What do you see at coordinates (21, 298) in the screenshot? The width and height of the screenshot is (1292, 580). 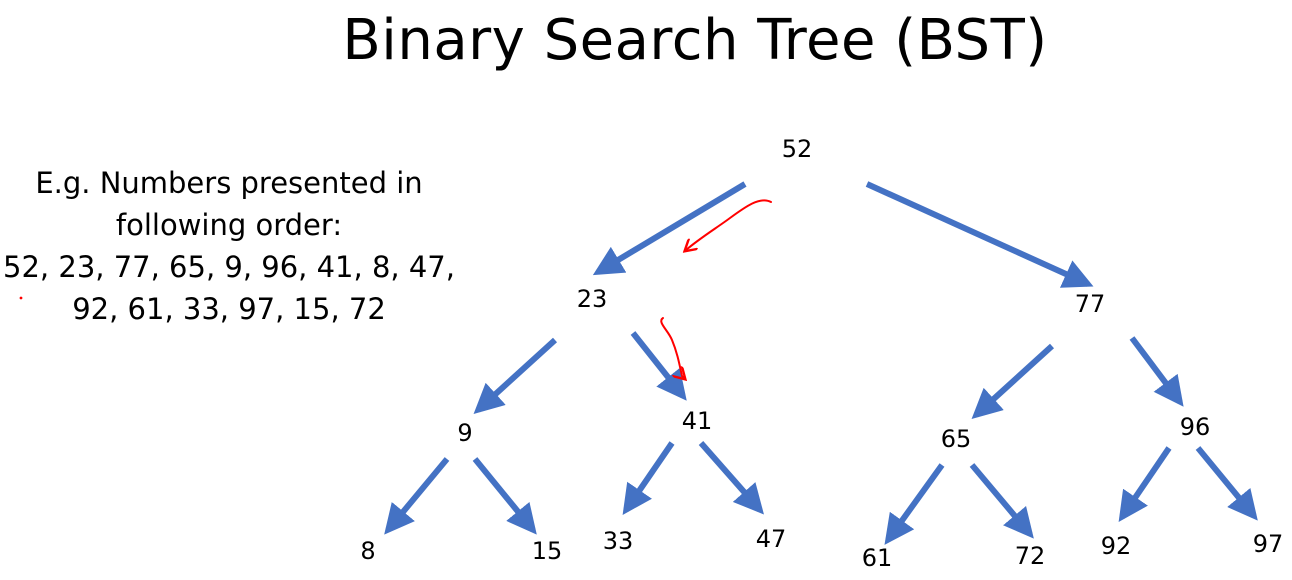 I see `red-dot-mark` at bounding box center [21, 298].